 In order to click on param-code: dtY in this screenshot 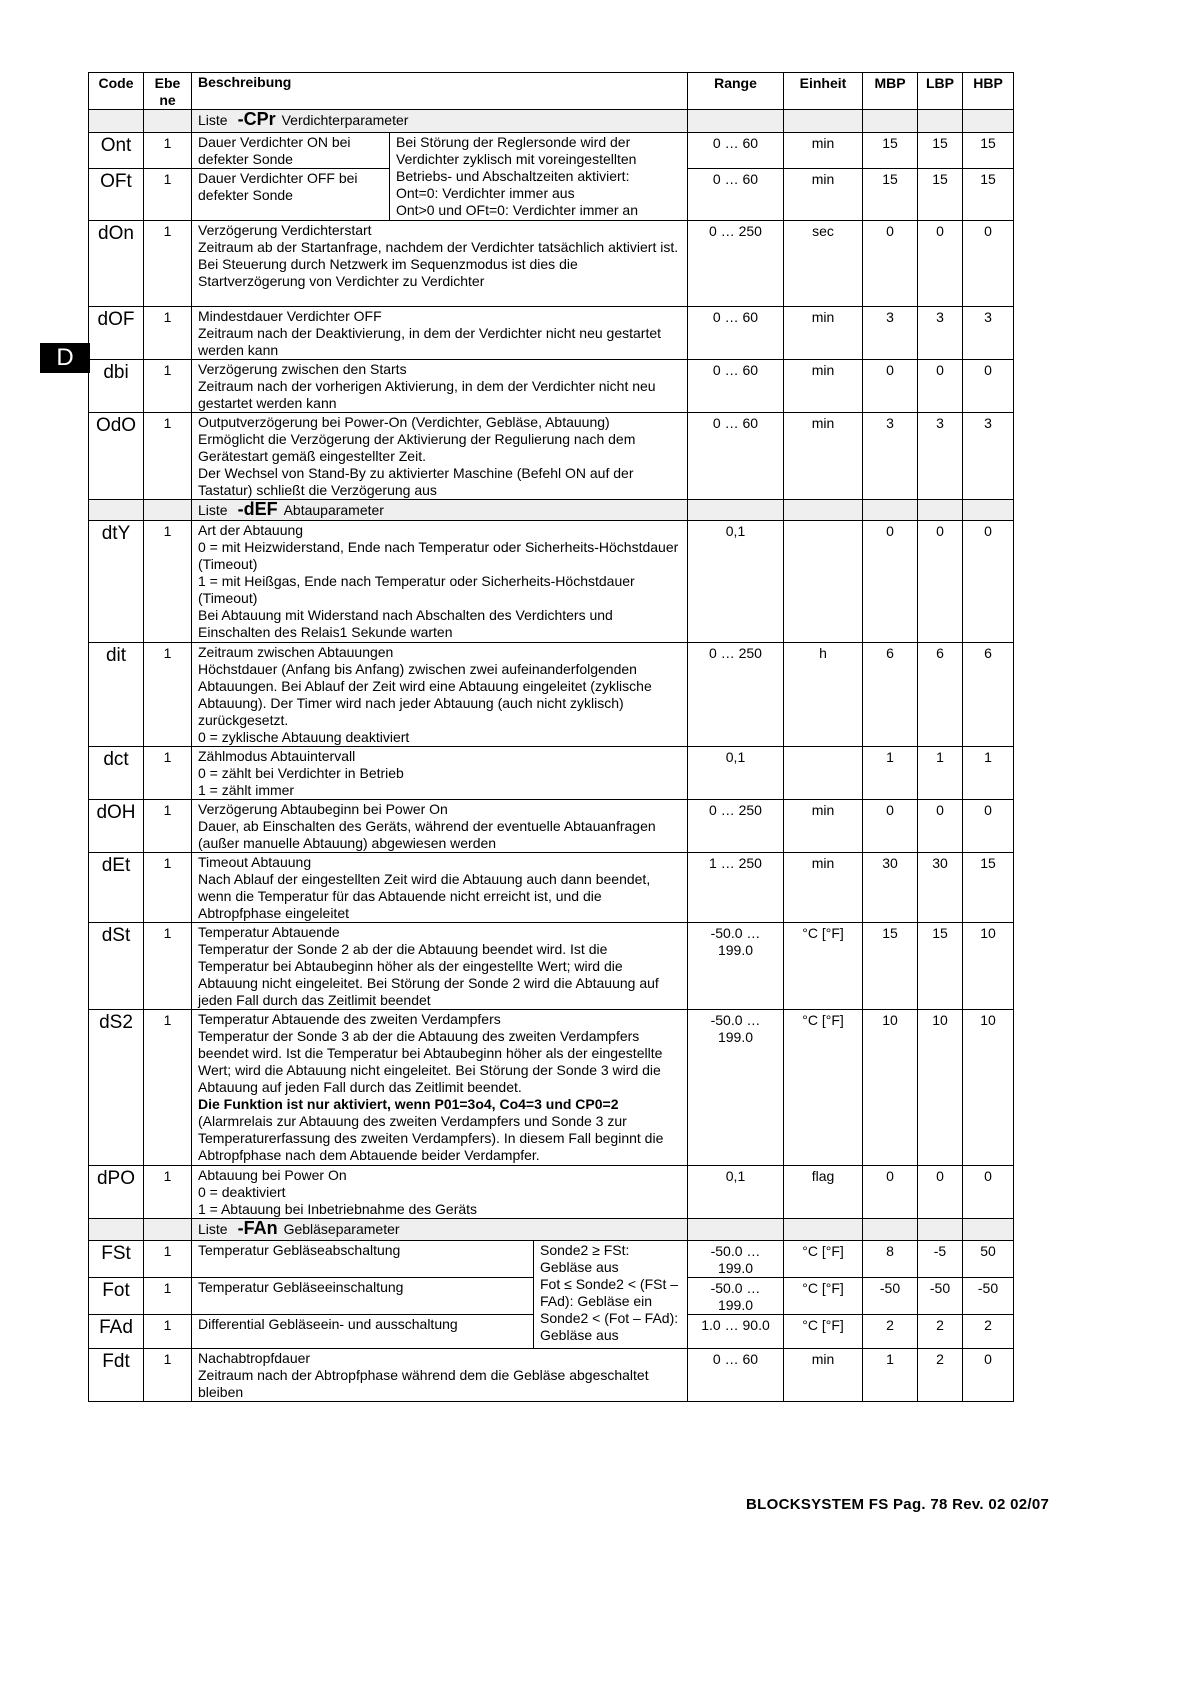, I will do `click(116, 581)`.